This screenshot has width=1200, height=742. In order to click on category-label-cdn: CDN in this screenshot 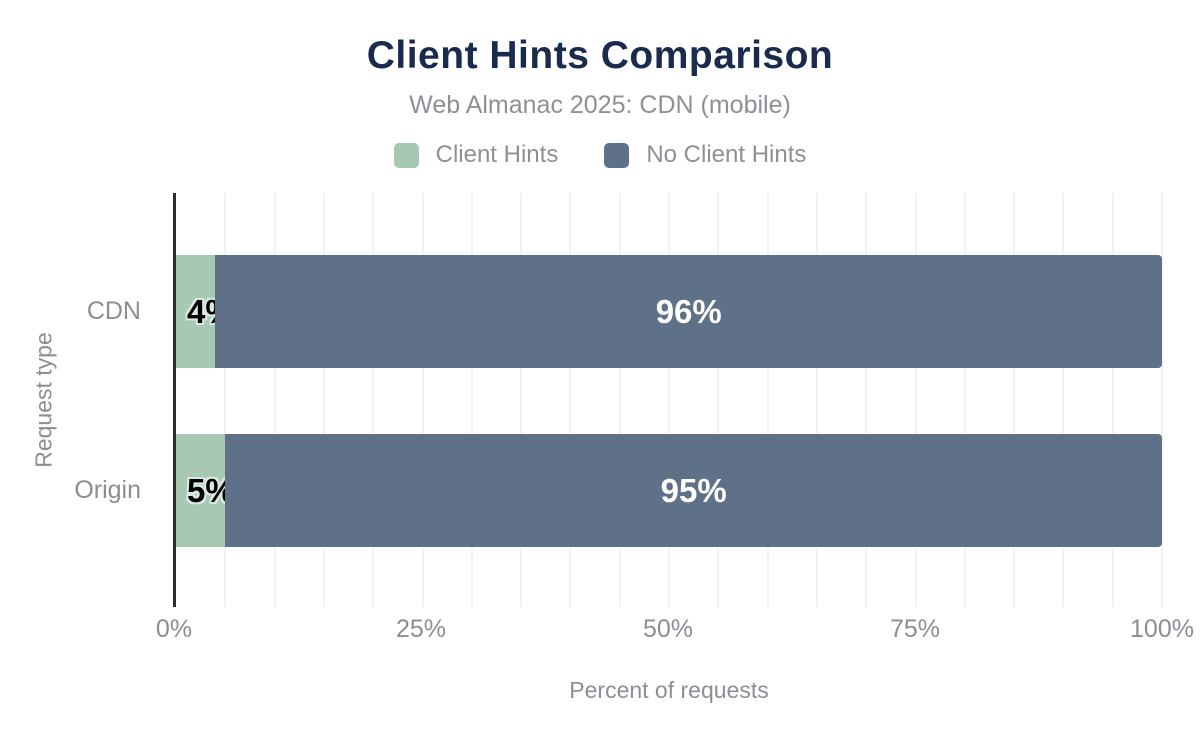, I will do `click(113, 311)`.